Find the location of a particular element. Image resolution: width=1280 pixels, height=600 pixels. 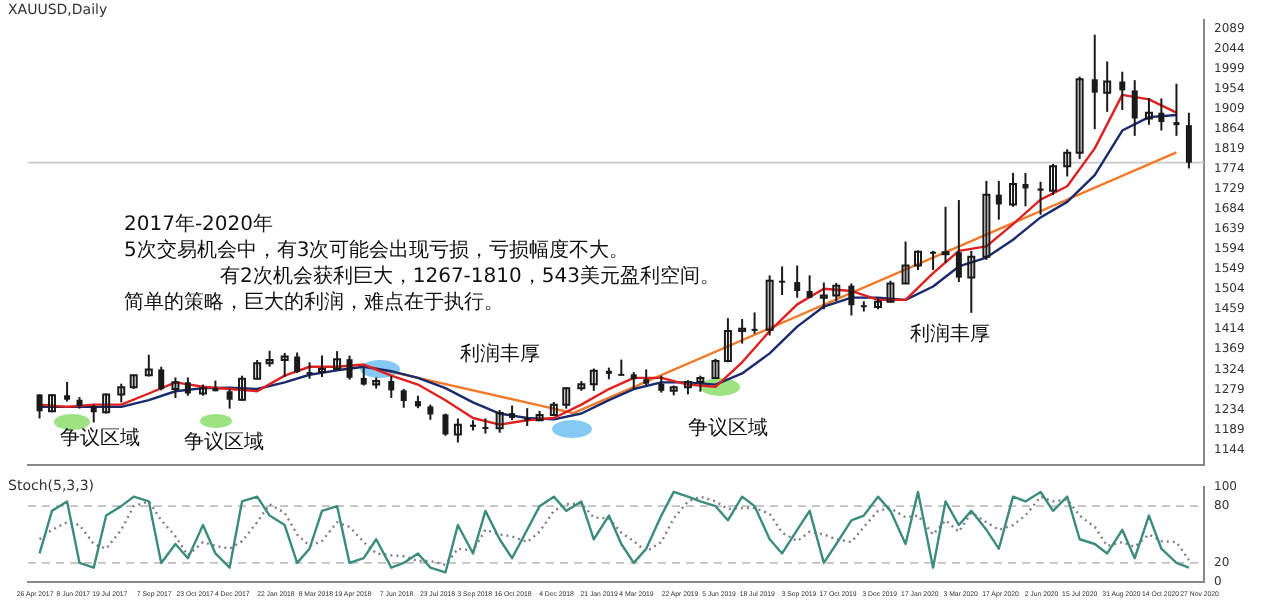

annotation: 简单的策略，巨大的利润，难点在于执行。 is located at coordinates (315, 303).